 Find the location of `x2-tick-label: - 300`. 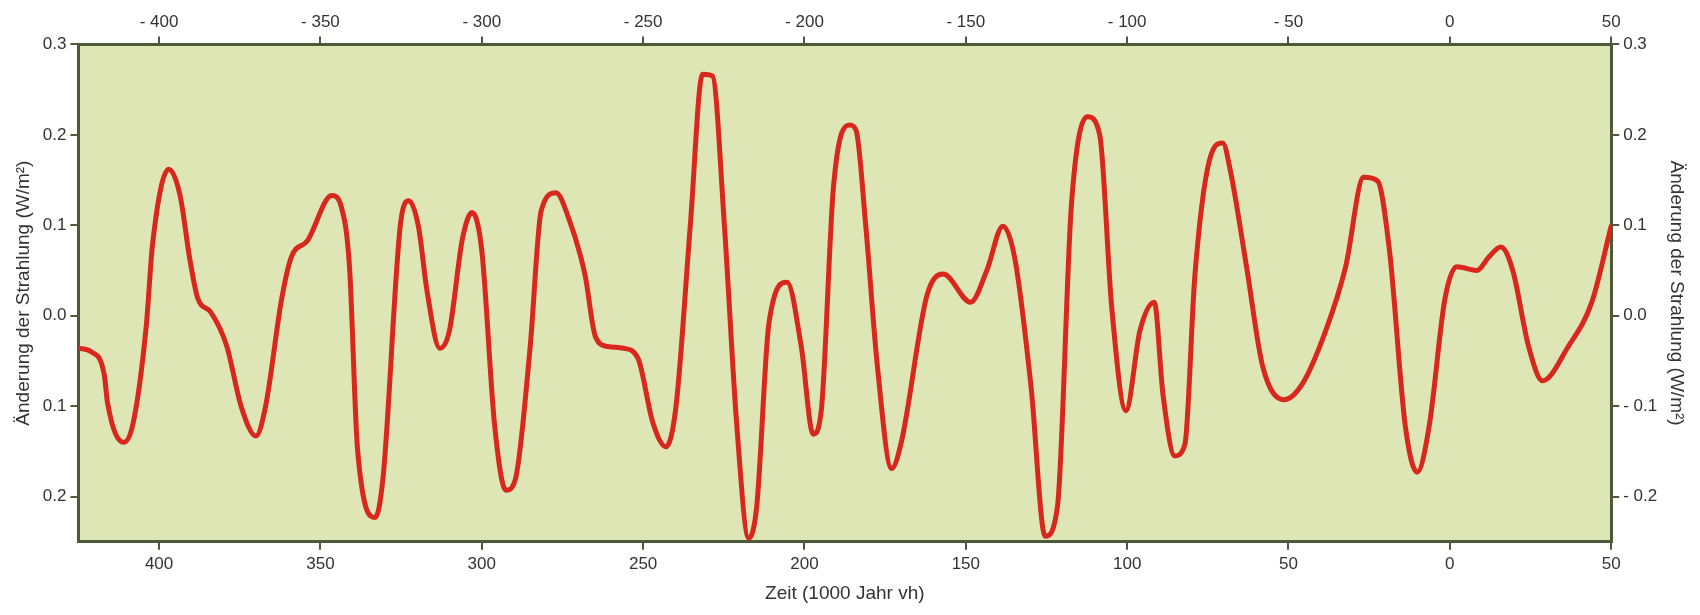

x2-tick-label: - 300 is located at coordinates (482, 21).